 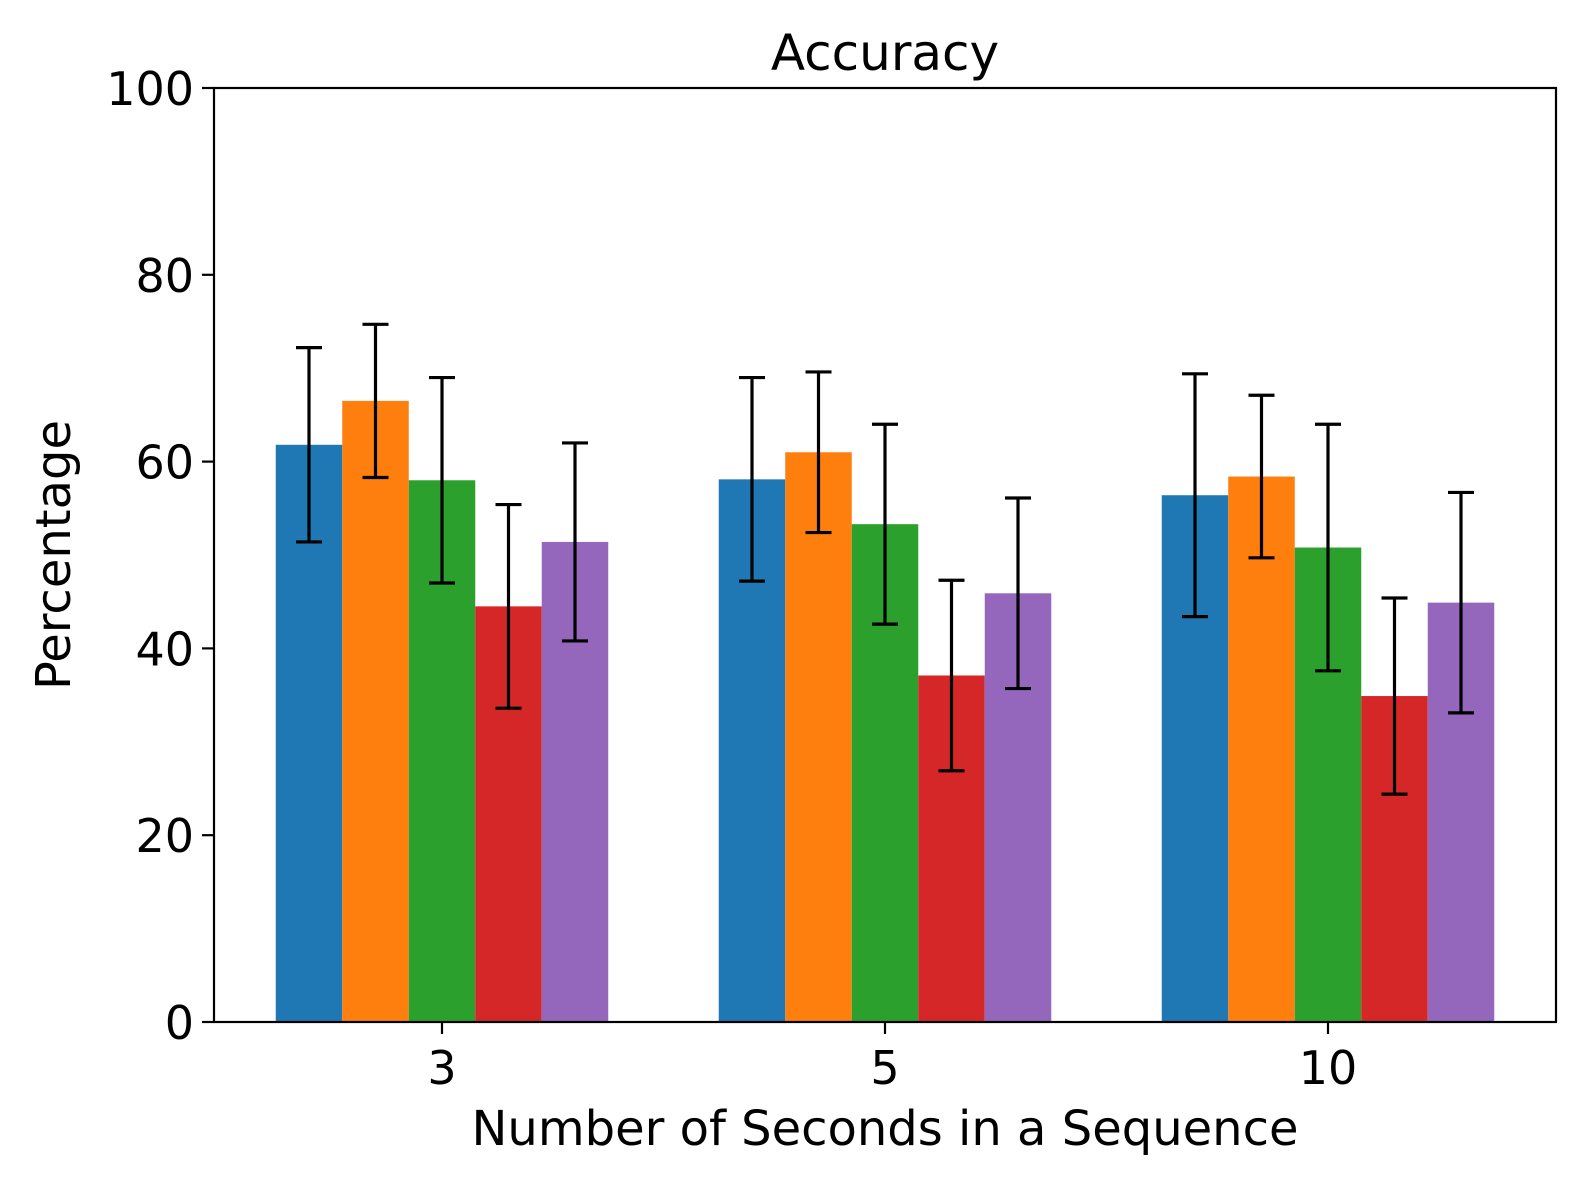 What do you see at coordinates (179, 1023) in the screenshot?
I see `y-tick-label-0: 0` at bounding box center [179, 1023].